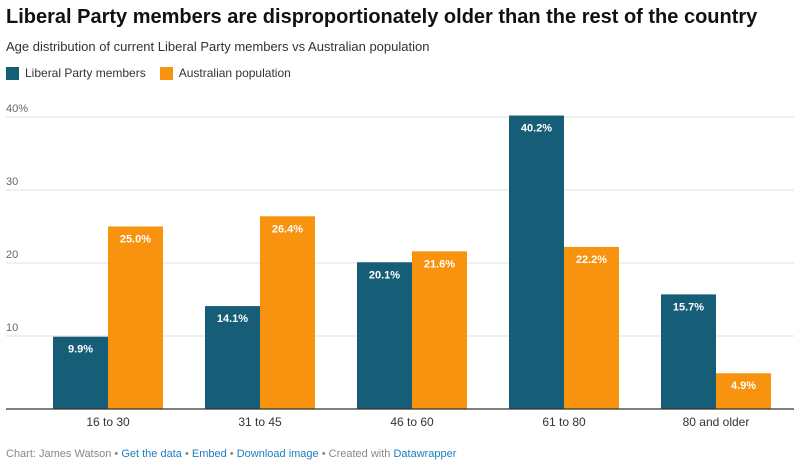 The width and height of the screenshot is (800, 469). I want to click on footer-sep-3: •, so click(231, 454).